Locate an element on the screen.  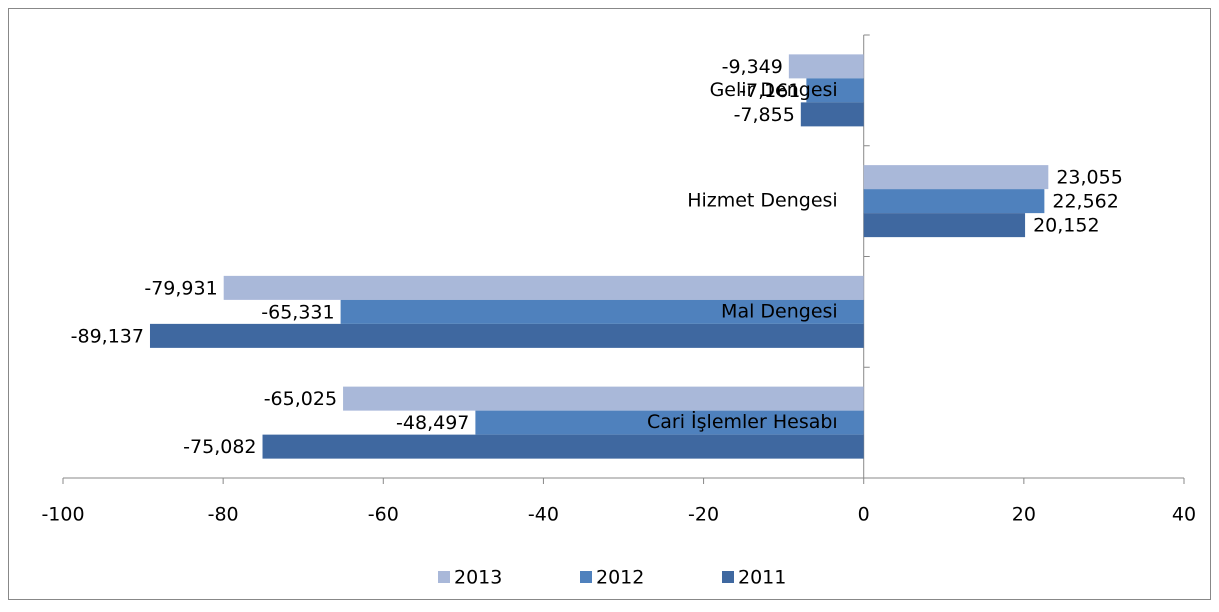
x-tick-label: -40 is located at coordinates (543, 515).